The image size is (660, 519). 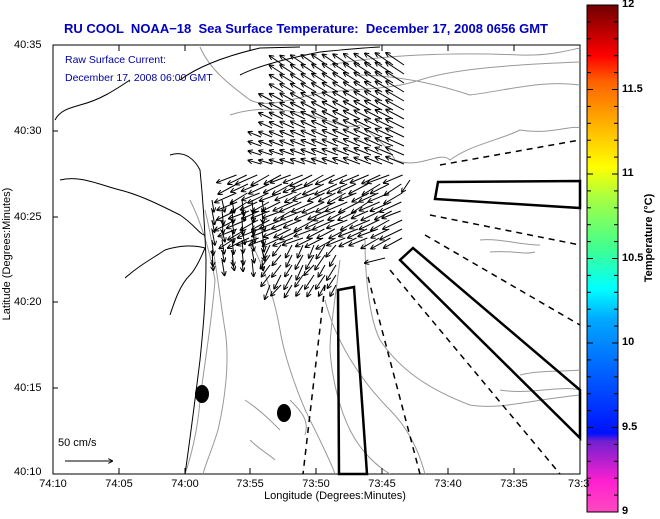 I want to click on colorbar-tick-label: 11.5, so click(x=632, y=89).